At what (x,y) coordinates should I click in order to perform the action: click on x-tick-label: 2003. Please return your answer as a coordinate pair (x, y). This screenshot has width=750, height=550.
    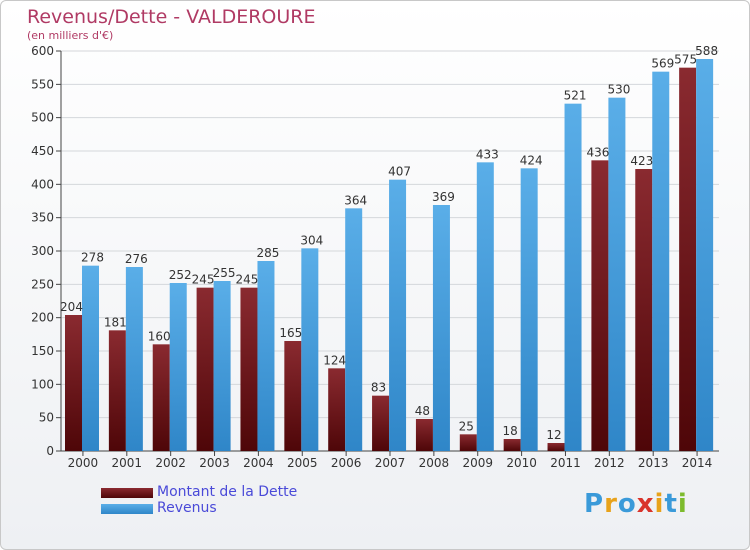
    Looking at the image, I should click on (214, 463).